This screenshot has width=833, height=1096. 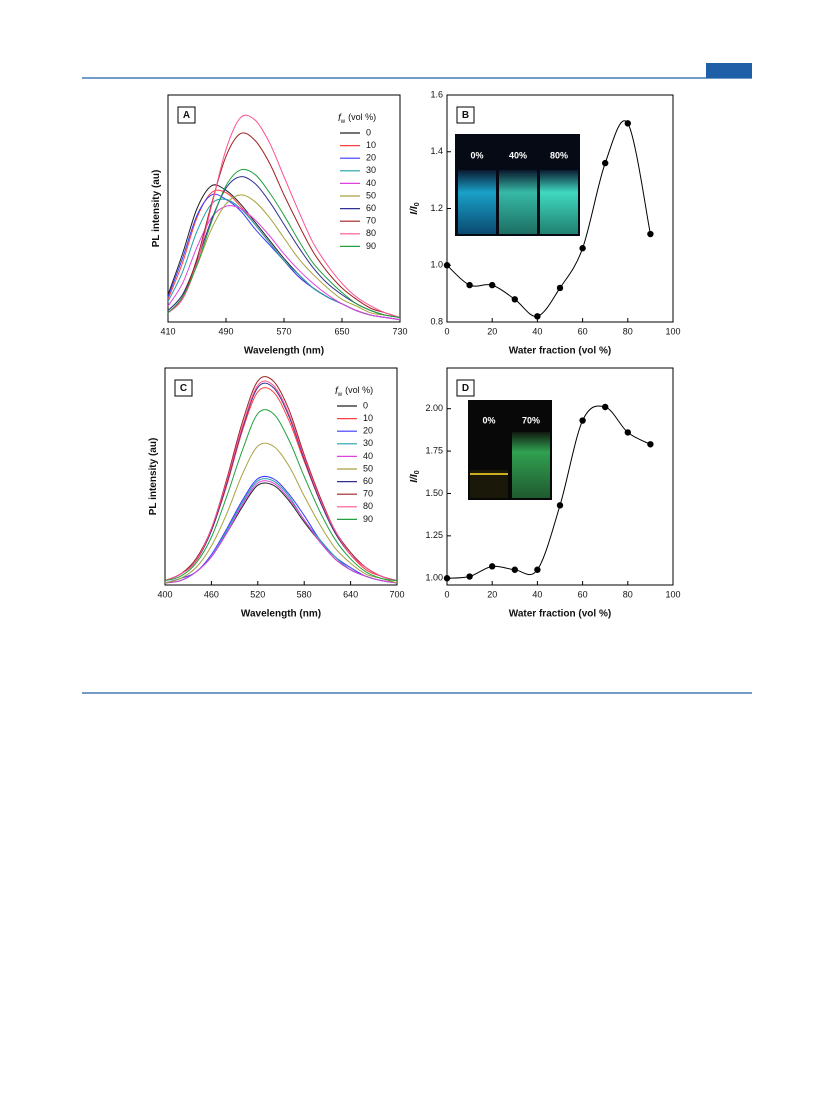 What do you see at coordinates (436, 208) in the screenshot?
I see `y-tick-label: 1.2` at bounding box center [436, 208].